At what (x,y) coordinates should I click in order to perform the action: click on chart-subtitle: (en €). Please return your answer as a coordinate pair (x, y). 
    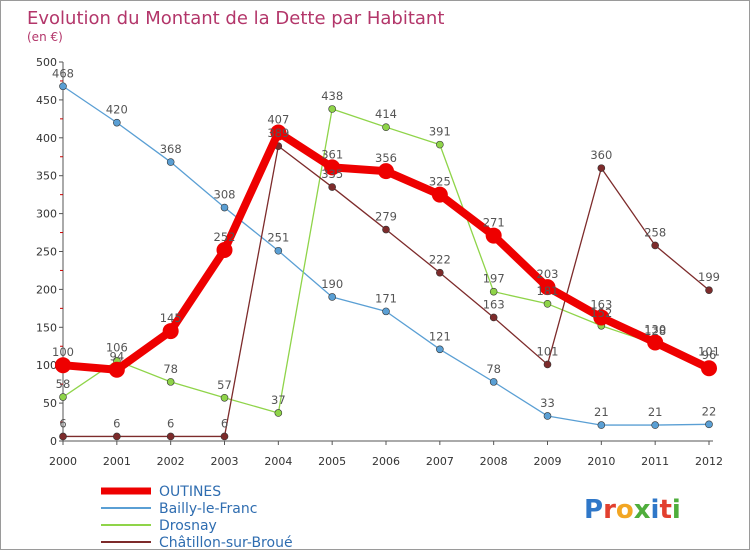
    Looking at the image, I should click on (45, 37).